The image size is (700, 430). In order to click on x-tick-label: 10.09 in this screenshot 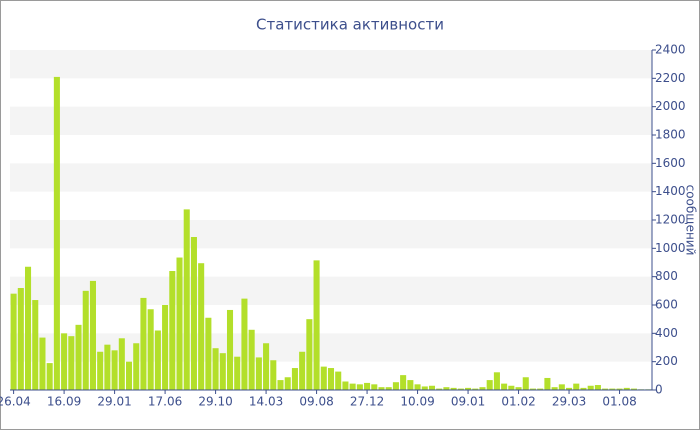, I will do `click(417, 402)`.